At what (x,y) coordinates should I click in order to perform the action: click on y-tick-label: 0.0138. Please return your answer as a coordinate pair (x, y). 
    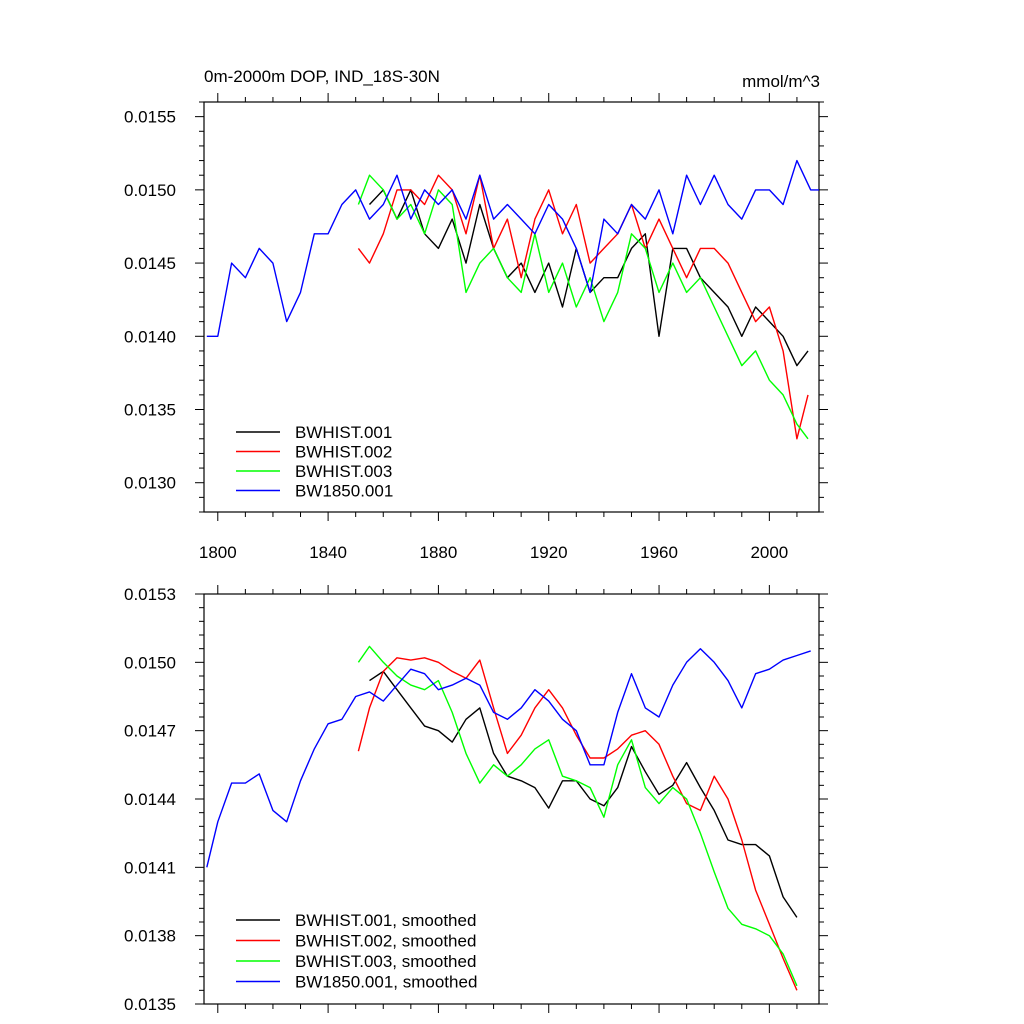
    Looking at the image, I should click on (150, 936).